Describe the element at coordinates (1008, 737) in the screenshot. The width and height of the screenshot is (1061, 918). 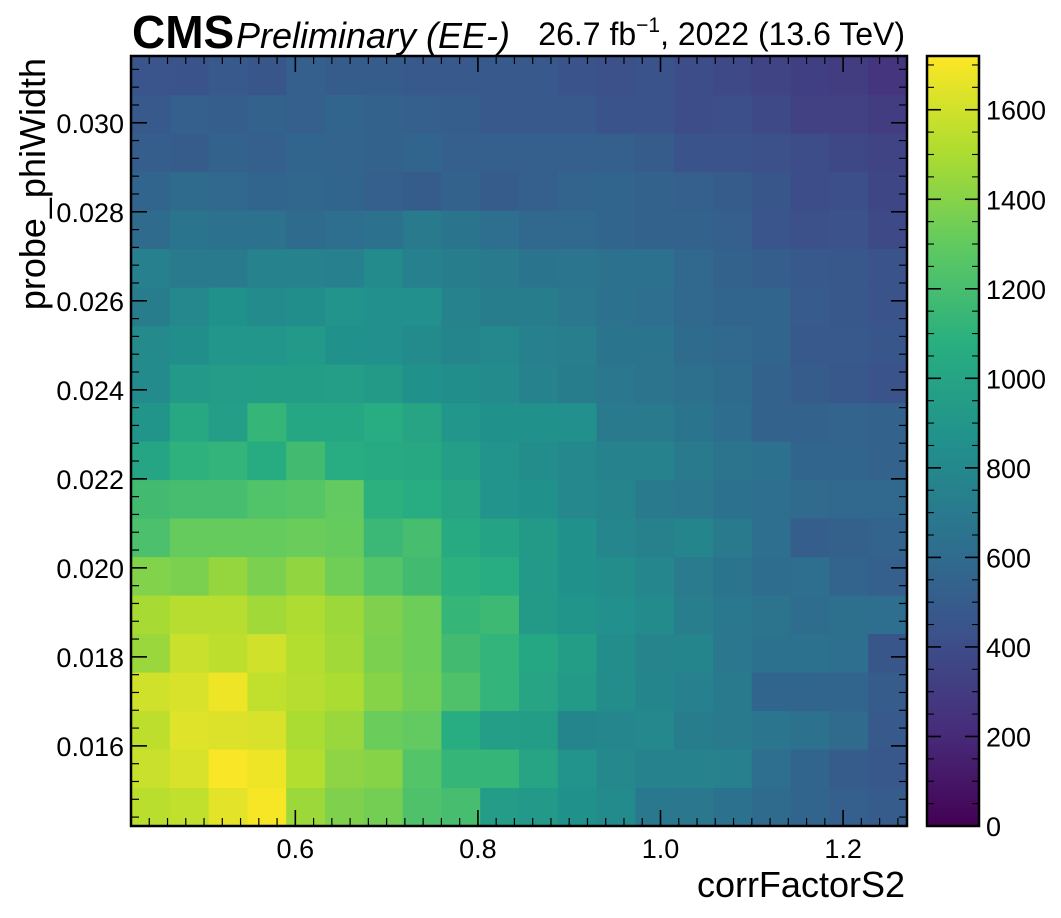
I see `colorbar-tick-label: 200` at that location.